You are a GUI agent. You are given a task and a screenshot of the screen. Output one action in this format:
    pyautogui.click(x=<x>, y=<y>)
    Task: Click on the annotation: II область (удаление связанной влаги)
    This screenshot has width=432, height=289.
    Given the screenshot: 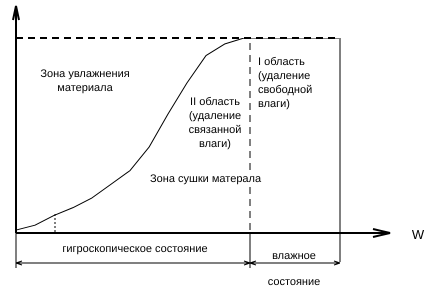 What is the action you would take?
    pyautogui.click(x=215, y=123)
    